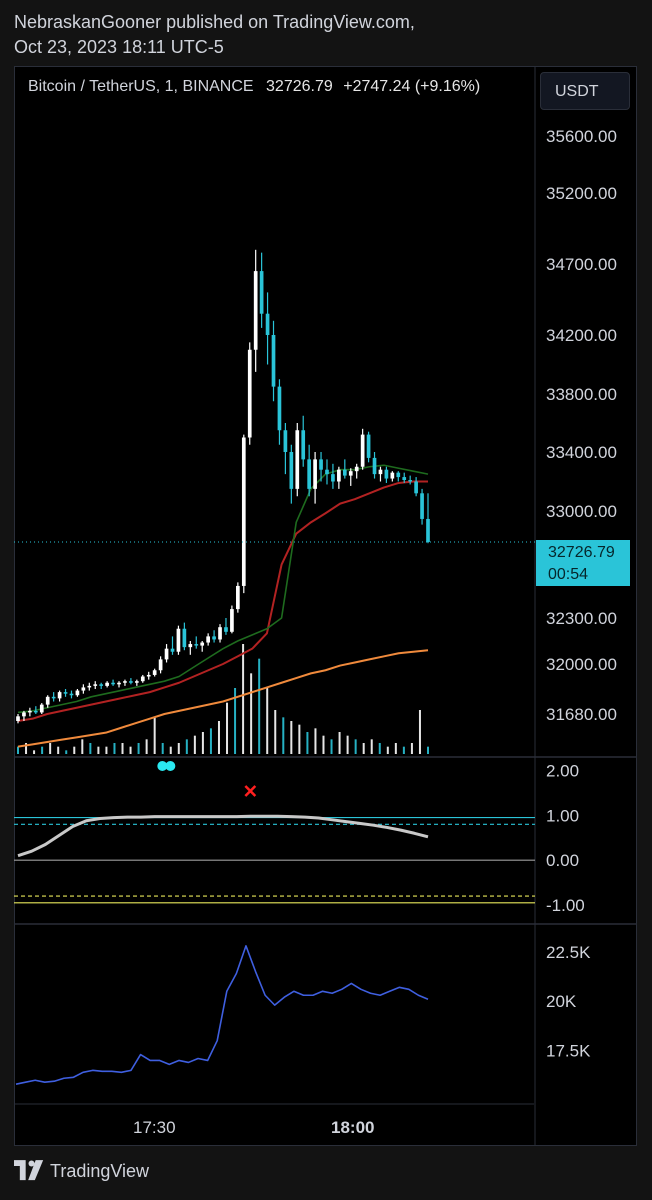 This screenshot has height=1200, width=652. I want to click on ema-fast-line, so click(223, 589).